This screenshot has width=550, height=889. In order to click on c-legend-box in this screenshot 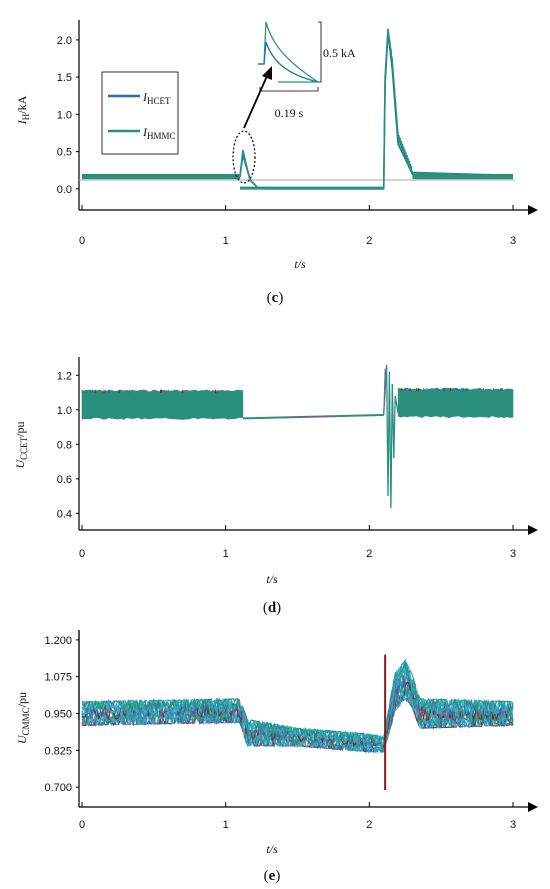, I will do `click(140, 113)`.